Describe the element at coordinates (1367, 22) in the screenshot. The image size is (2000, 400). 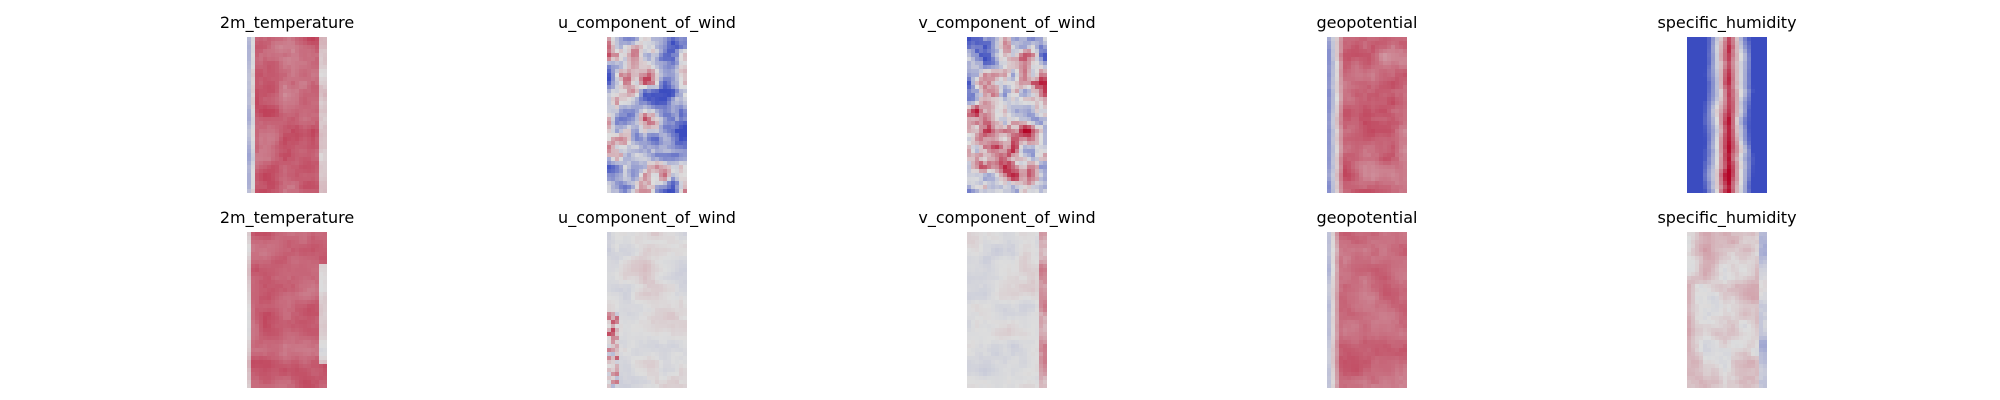
I see `panel-title: geopotential` at that location.